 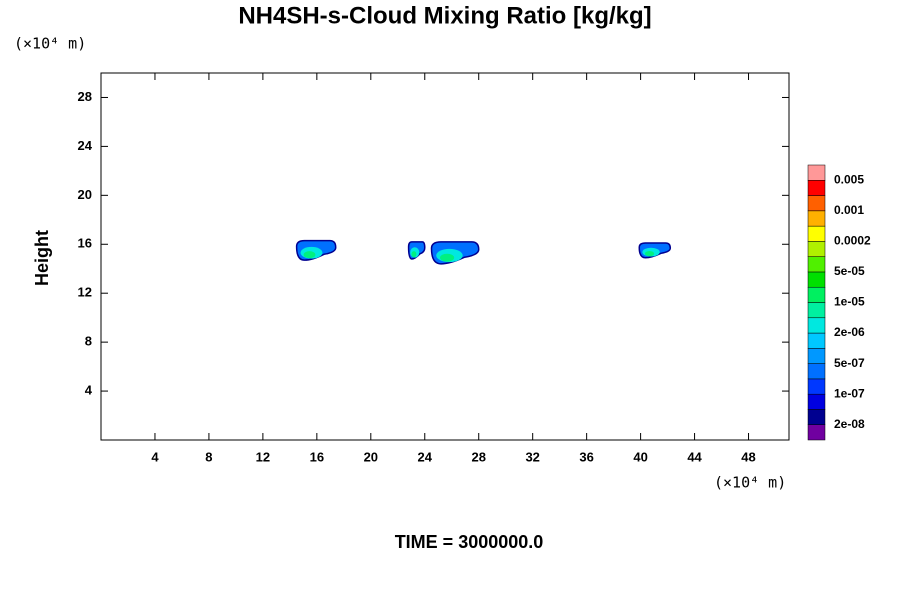 What do you see at coordinates (444, 15) in the screenshot?
I see `chart-title: NH4SH-s-Cloud Mixing Ratio [kg/kg]` at bounding box center [444, 15].